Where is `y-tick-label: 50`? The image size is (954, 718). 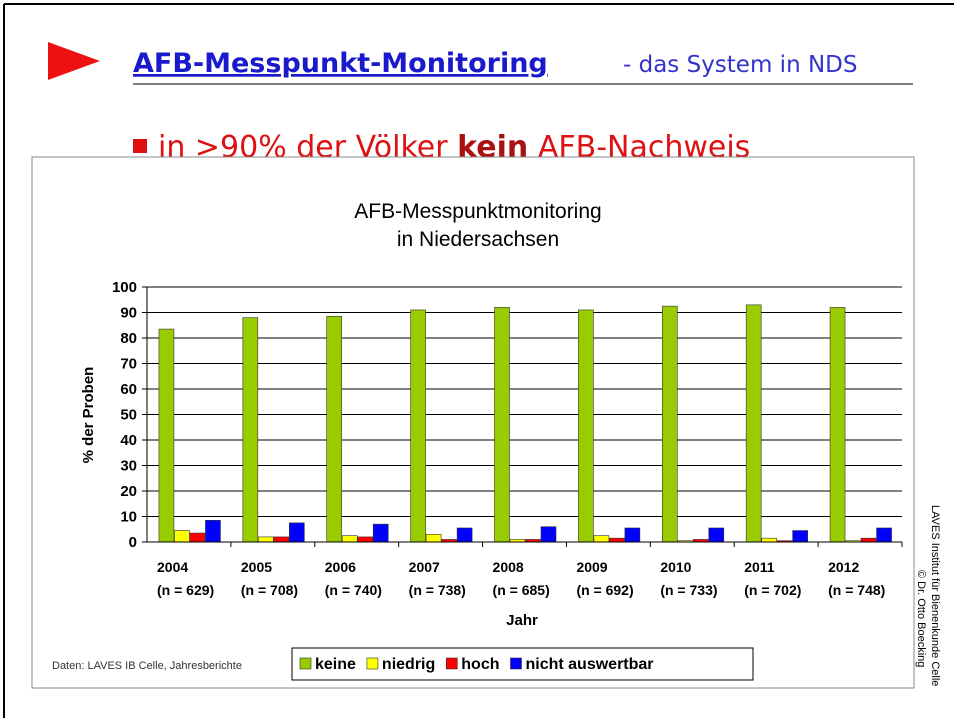
y-tick-label: 50 is located at coordinates (128, 415).